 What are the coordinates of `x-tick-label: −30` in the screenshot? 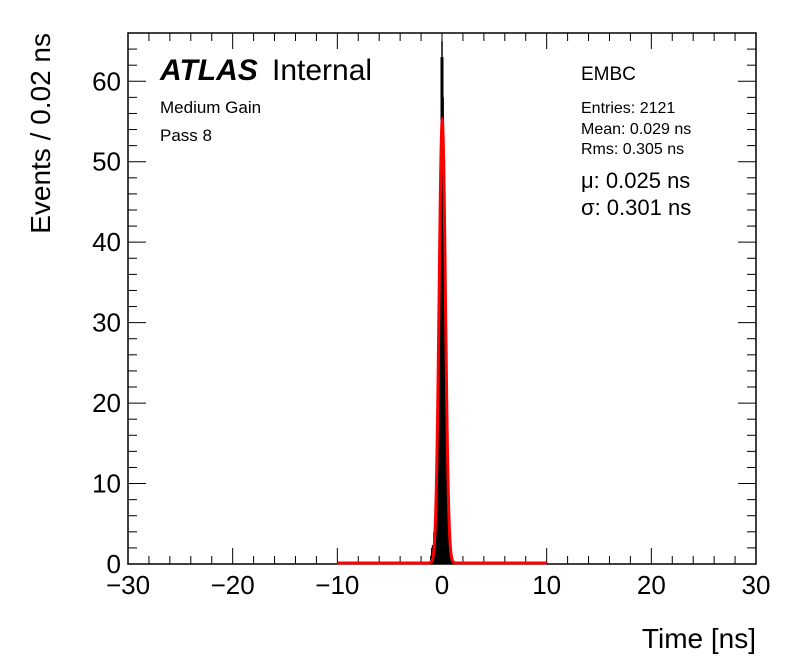 It's located at (128, 585).